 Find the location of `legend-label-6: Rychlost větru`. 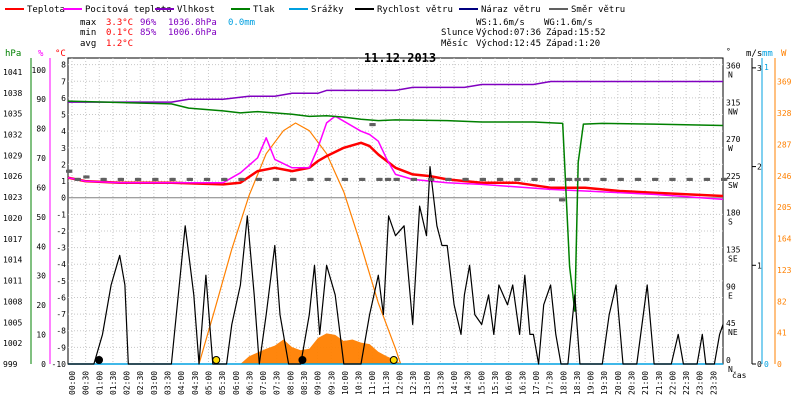

legend-label-6: Rychlost větru is located at coordinates (415, 10).